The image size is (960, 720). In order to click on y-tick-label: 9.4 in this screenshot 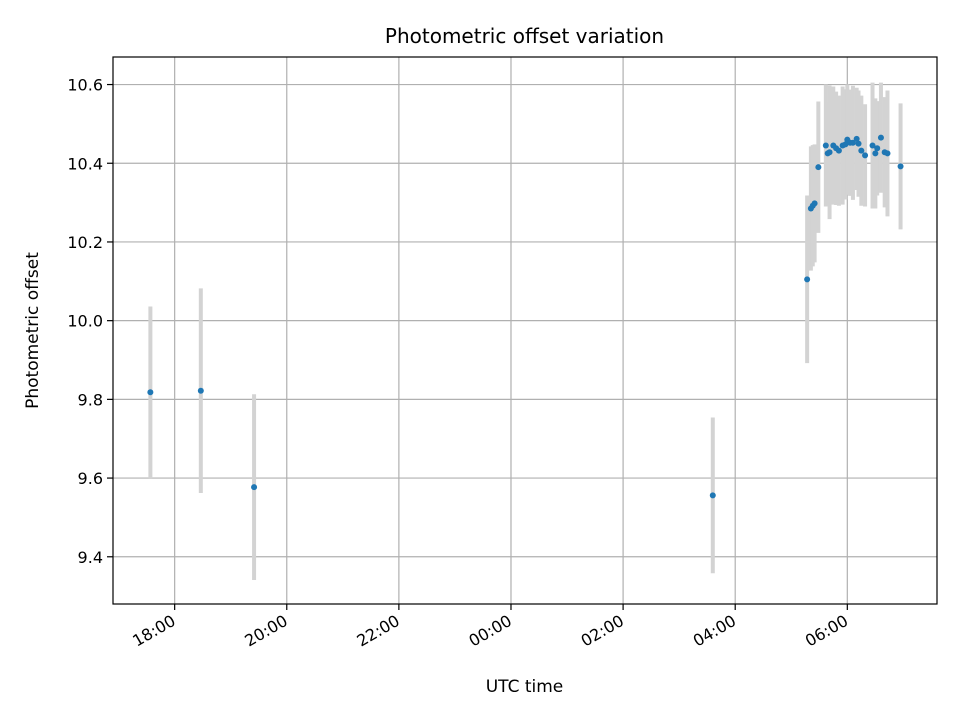, I will do `click(90, 557)`.